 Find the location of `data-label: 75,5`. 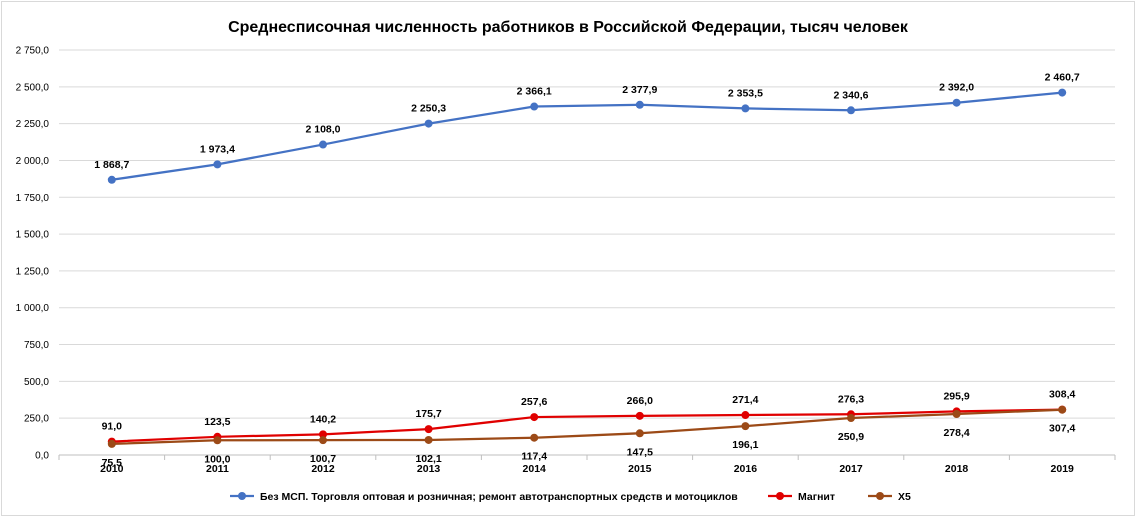

data-label: 75,5 is located at coordinates (112, 463).